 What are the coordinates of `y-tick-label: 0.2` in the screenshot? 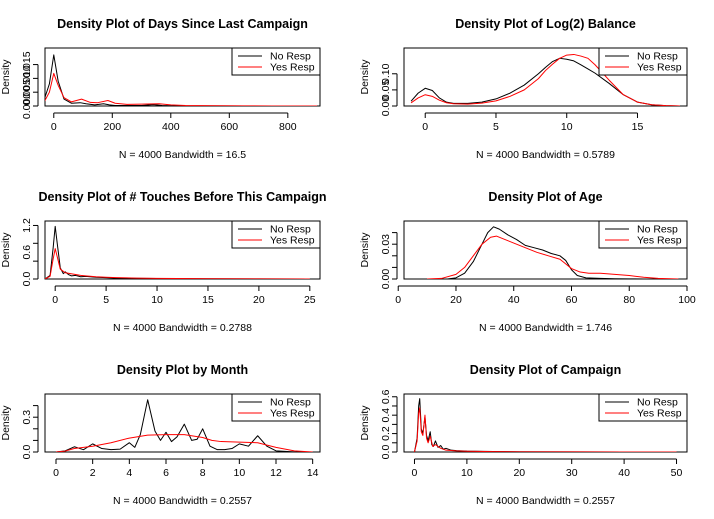 It's located at (386, 433).